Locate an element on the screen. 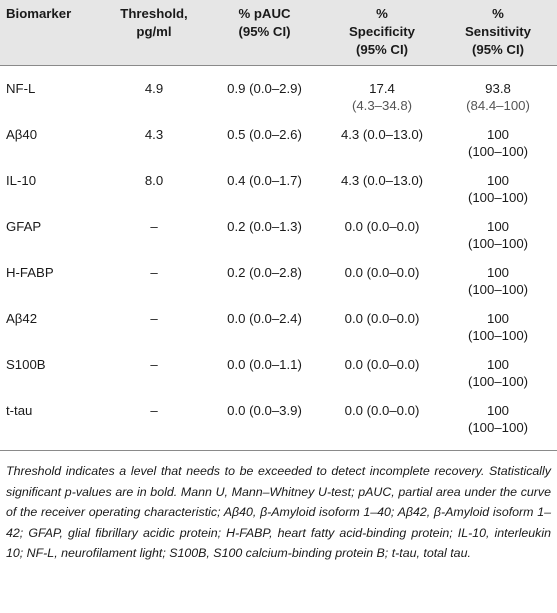  cell-threshold: 4.3 is located at coordinates (154, 134).